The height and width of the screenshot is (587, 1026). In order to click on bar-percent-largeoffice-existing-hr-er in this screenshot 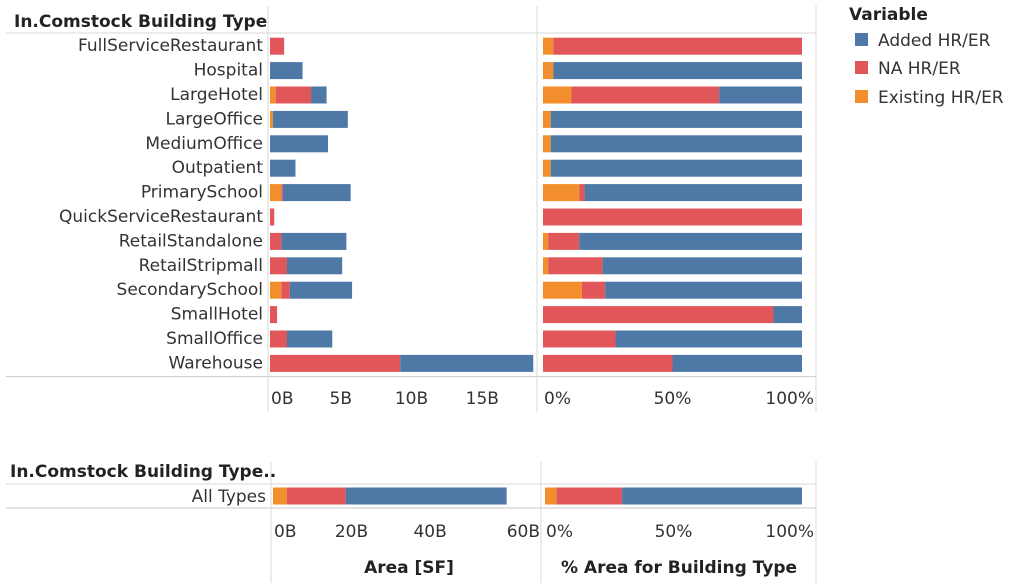, I will do `click(547, 119)`.